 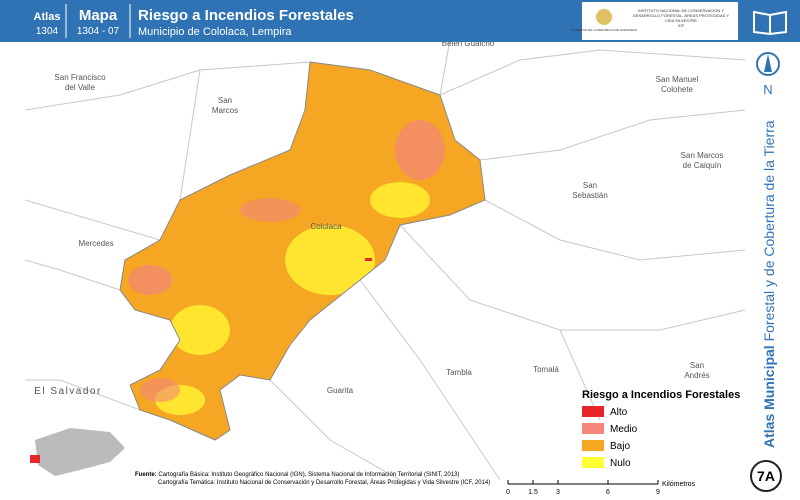 What do you see at coordinates (679, 484) in the screenshot?
I see `scale-unit: Kilómetros` at bounding box center [679, 484].